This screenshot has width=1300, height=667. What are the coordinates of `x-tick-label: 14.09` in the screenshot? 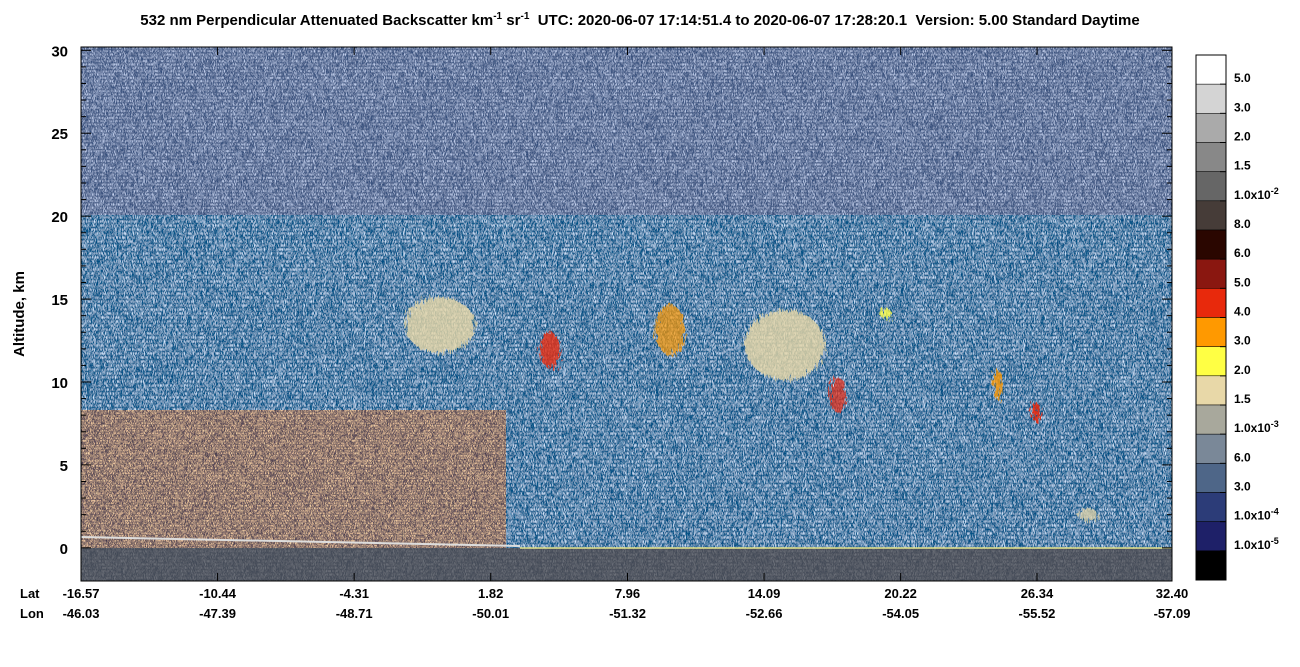 It's located at (764, 593).